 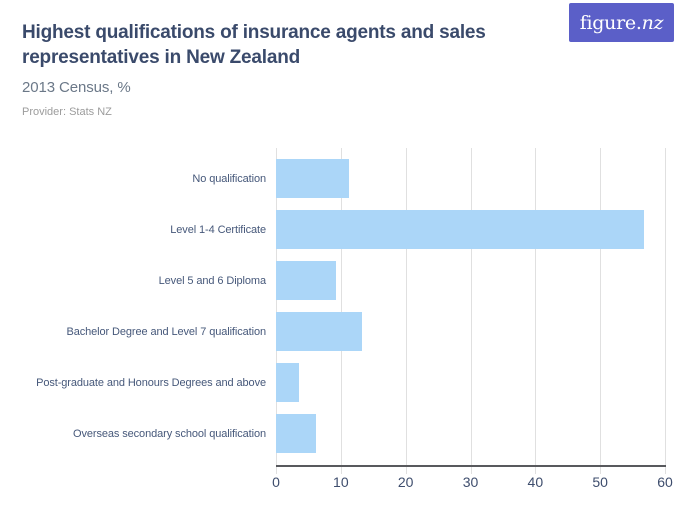 What do you see at coordinates (535, 482) in the screenshot?
I see `x-tick-label: 40` at bounding box center [535, 482].